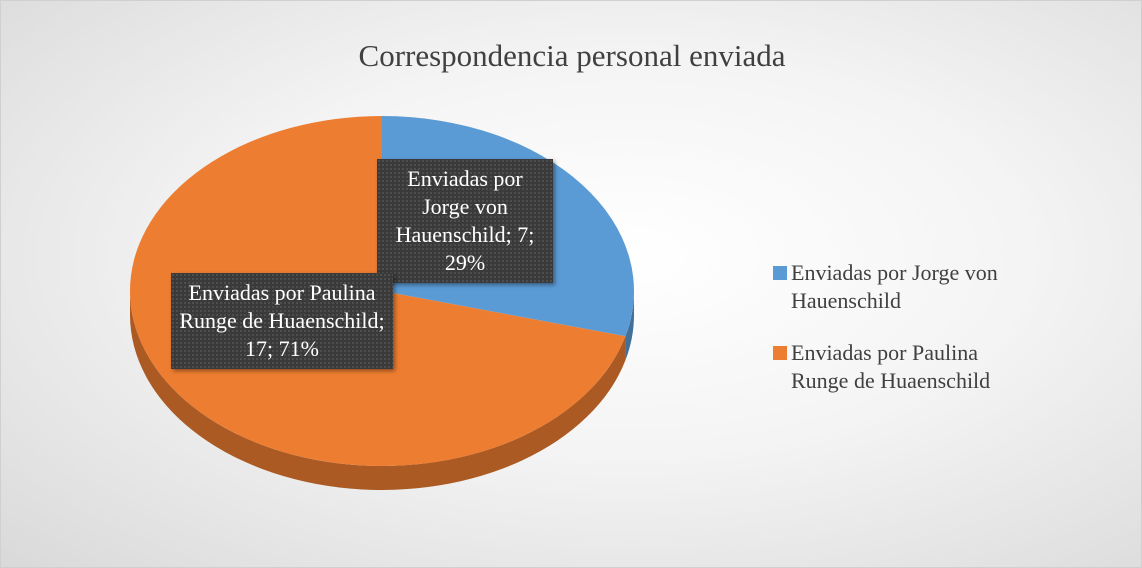  What do you see at coordinates (572, 55) in the screenshot?
I see `chart-title: Correspondencia personal enviada` at bounding box center [572, 55].